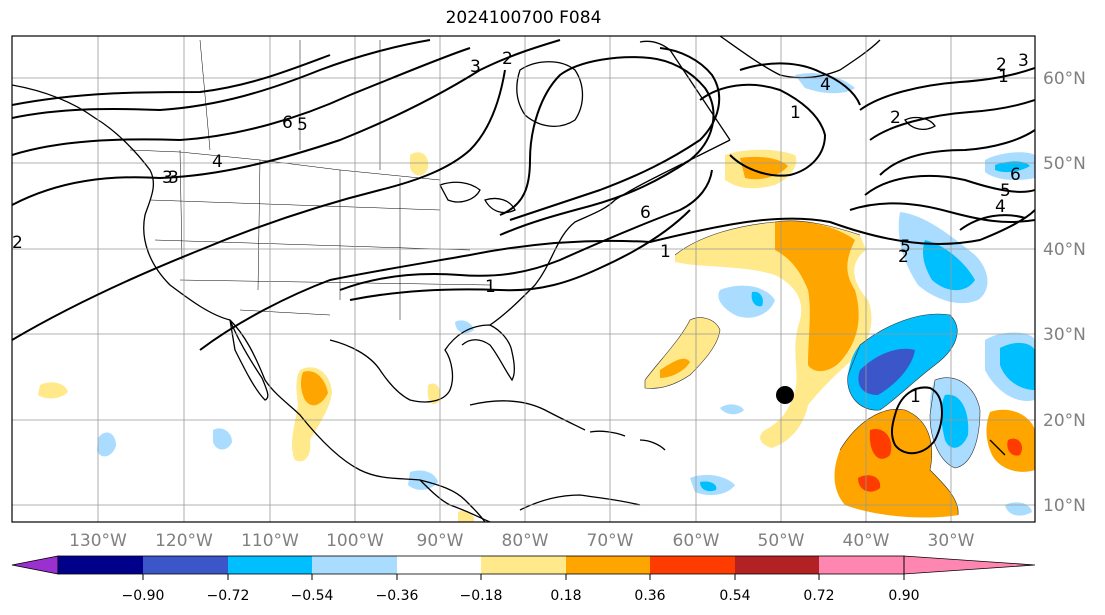  I want to click on colorbar-tick-label: −0.36, so click(397, 596).